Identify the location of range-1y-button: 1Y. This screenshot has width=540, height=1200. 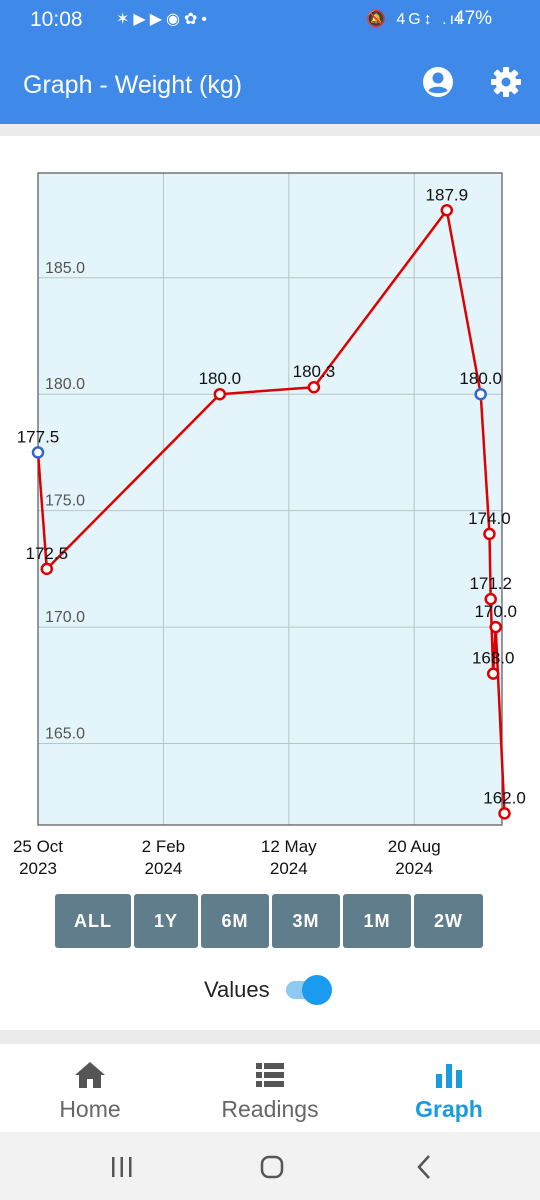
(166, 921).